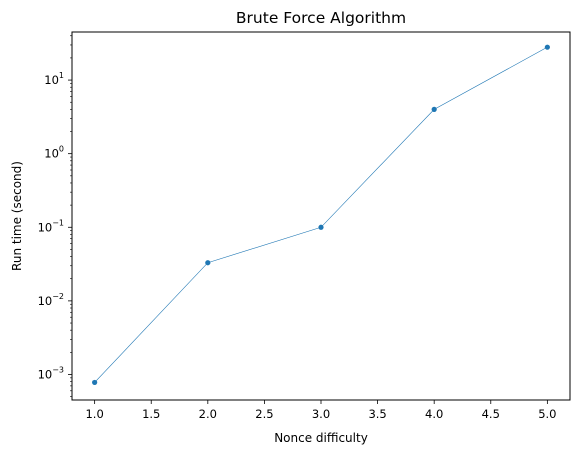 The height and width of the screenshot is (455, 578). Describe the element at coordinates (51, 300) in the screenshot. I see `y-tick-label: 10⁻²` at that location.